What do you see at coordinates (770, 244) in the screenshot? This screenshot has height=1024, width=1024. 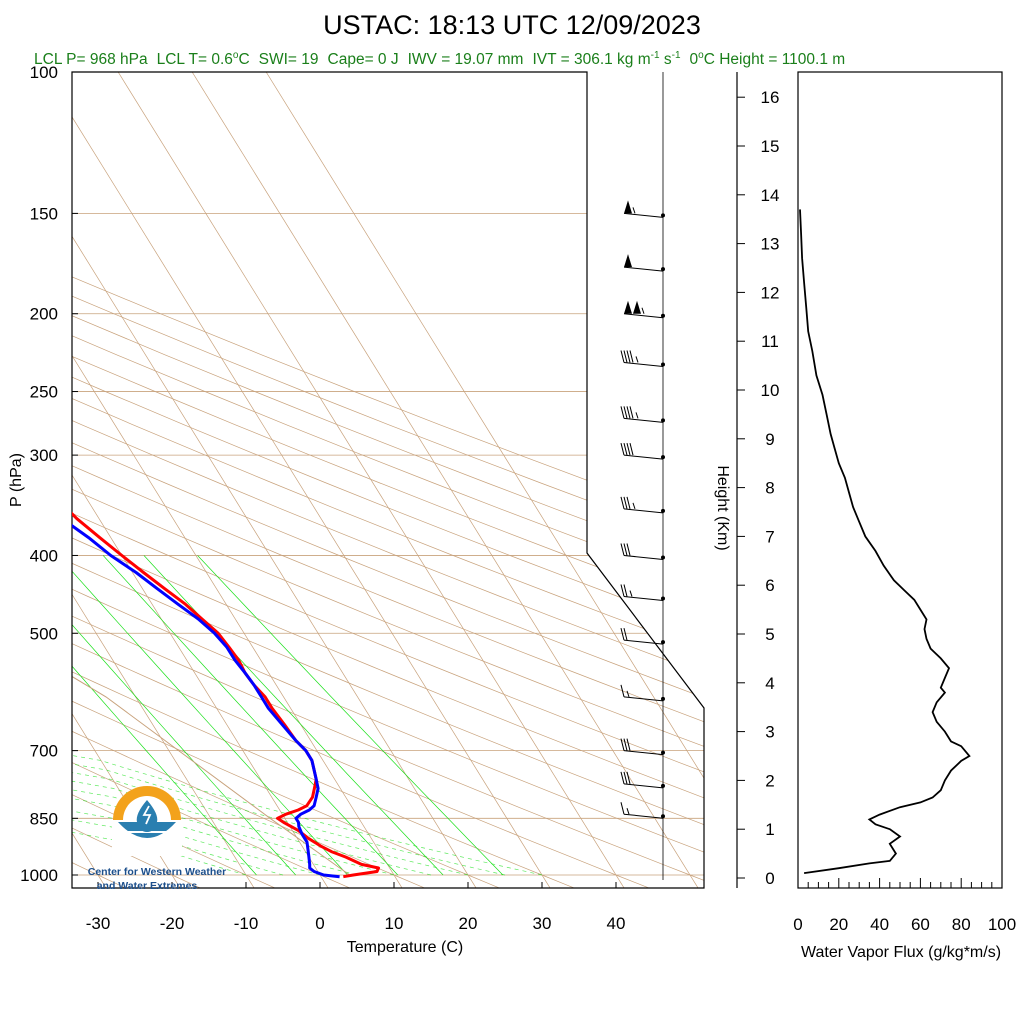 I see `height-tick-label: 13` at bounding box center [770, 244].